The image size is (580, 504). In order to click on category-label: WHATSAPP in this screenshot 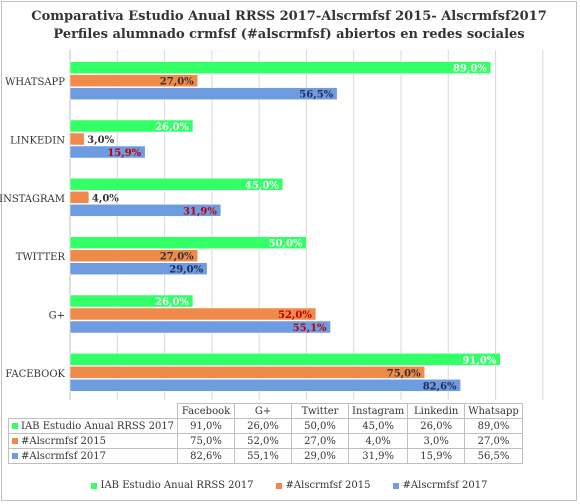, I will do `click(35, 82)`.